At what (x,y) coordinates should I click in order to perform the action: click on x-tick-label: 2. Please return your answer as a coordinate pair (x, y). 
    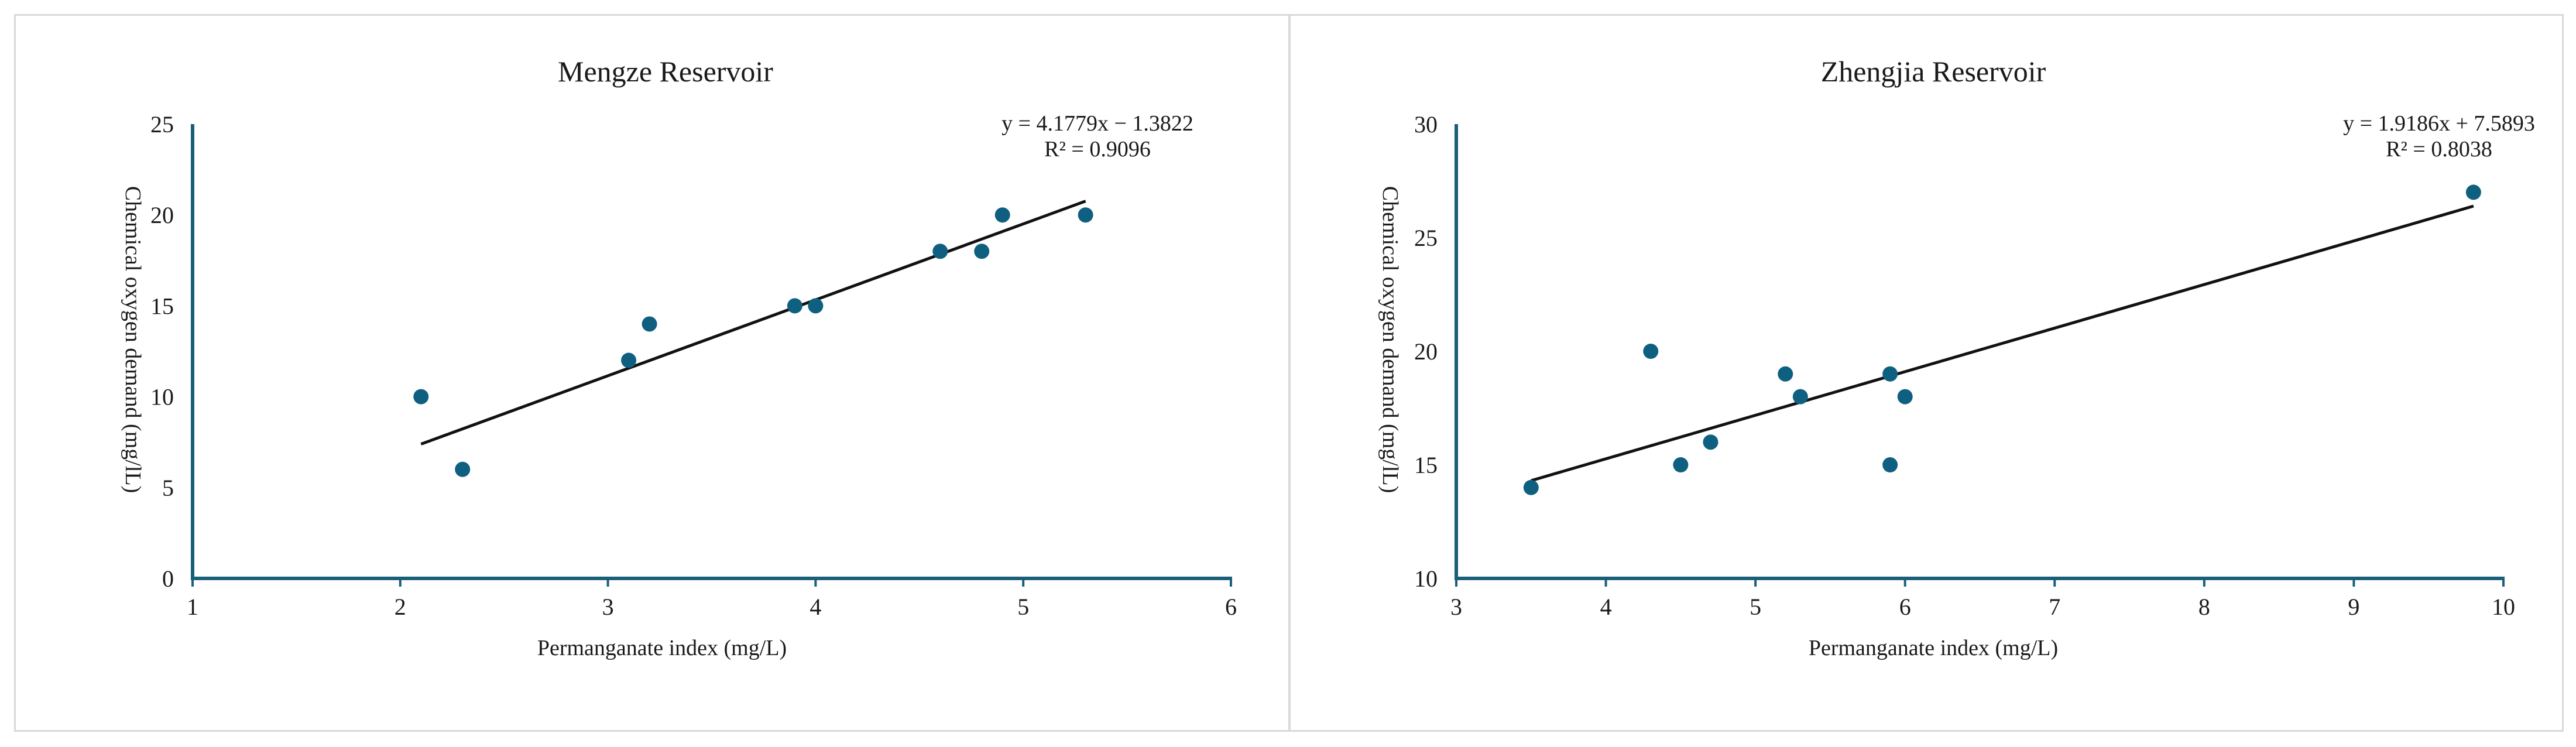
    Looking at the image, I should click on (400, 607).